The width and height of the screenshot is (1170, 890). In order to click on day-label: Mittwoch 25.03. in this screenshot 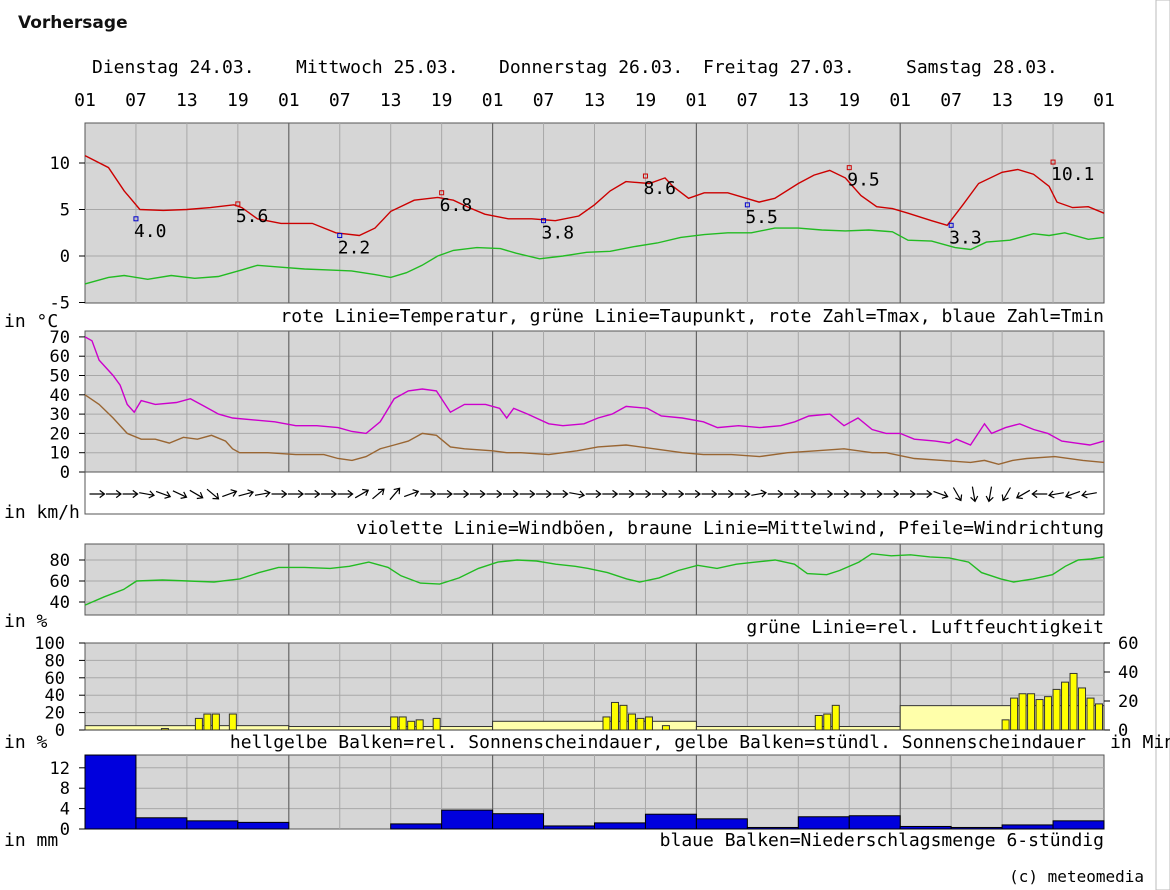, I will do `click(377, 67)`.